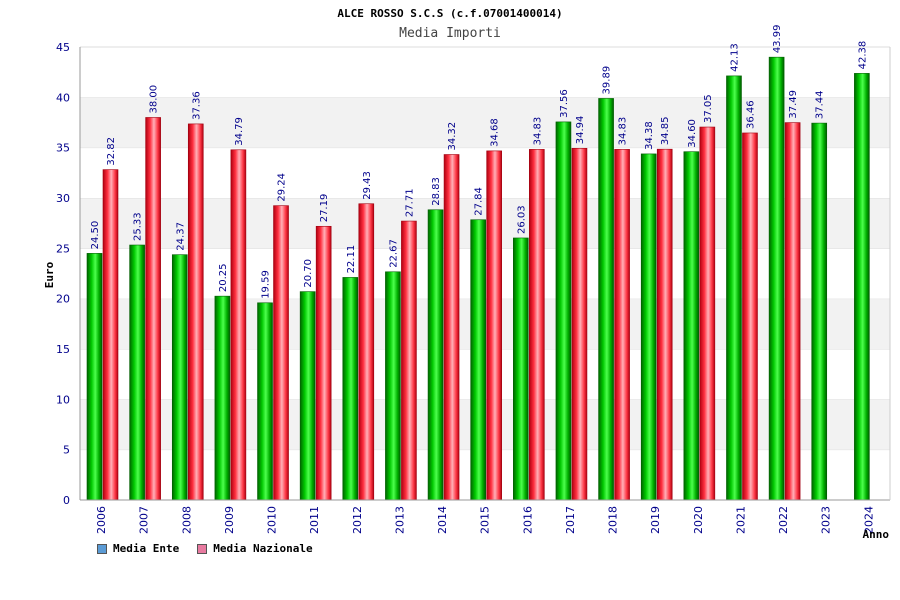  I want to click on y-tick-label: 40, so click(63, 97).